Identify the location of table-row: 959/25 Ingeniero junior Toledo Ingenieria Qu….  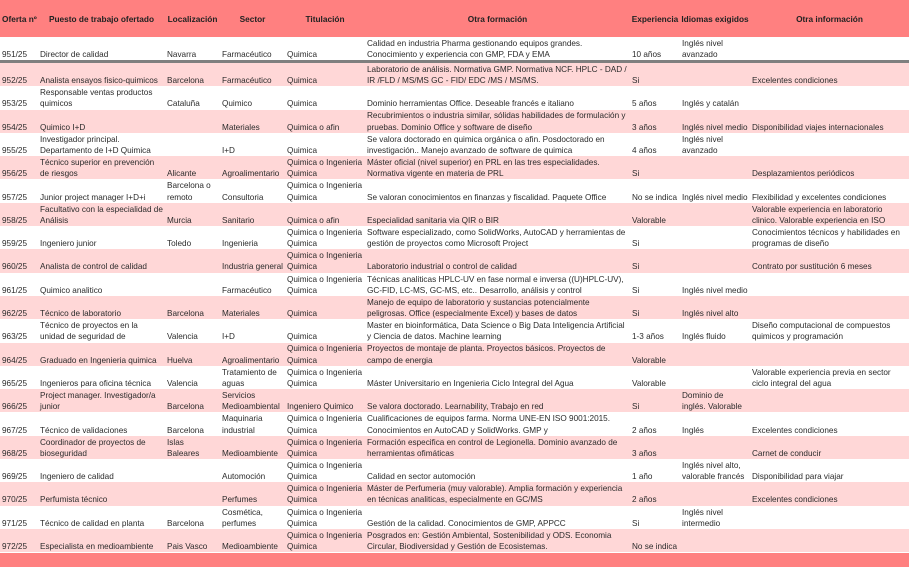
(454, 237).